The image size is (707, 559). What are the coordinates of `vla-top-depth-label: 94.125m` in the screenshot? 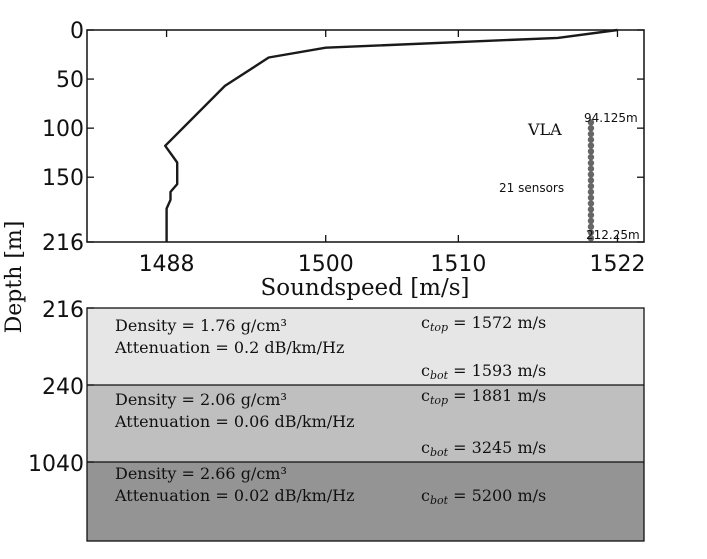 It's located at (611, 118).